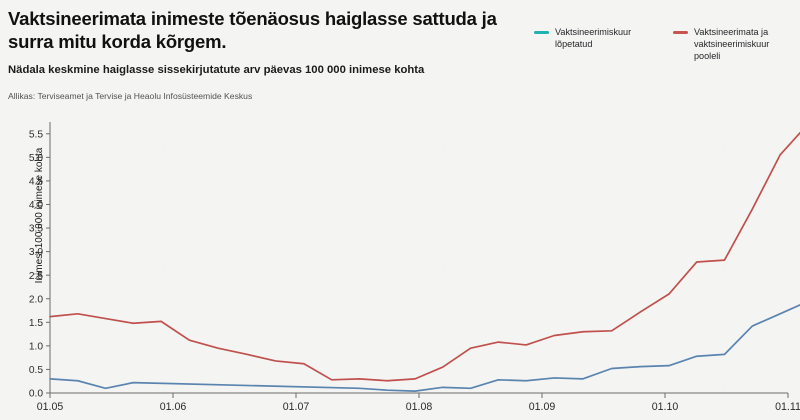  Describe the element at coordinates (36, 323) in the screenshot. I see `y-axis-tick-label: 1.5` at that location.